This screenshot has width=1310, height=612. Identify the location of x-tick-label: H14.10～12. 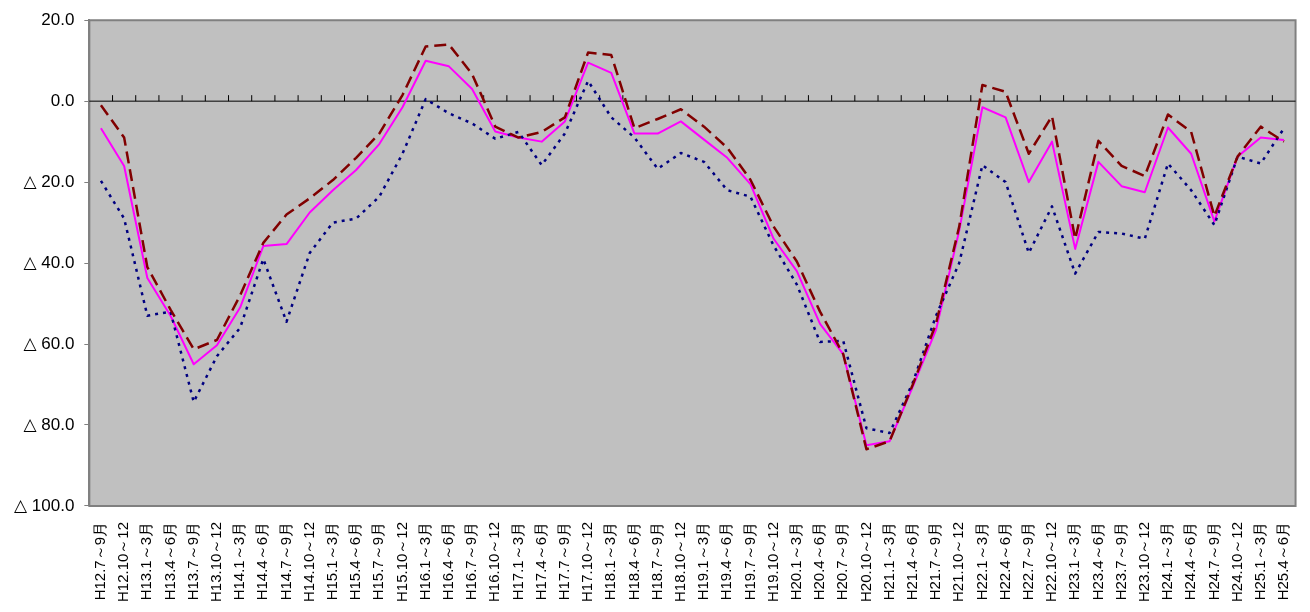
(308, 562).